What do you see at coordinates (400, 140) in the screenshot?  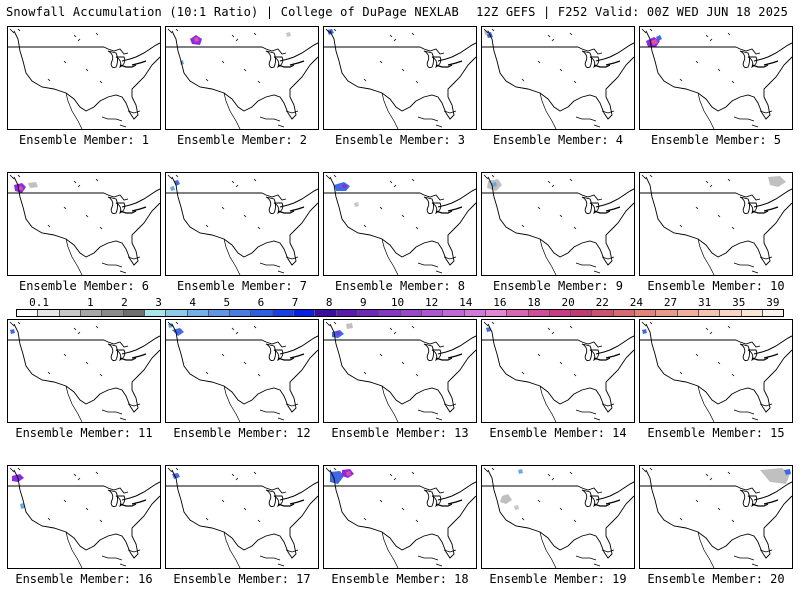 I see `member-label-3: Ensemble Member: 3` at bounding box center [400, 140].